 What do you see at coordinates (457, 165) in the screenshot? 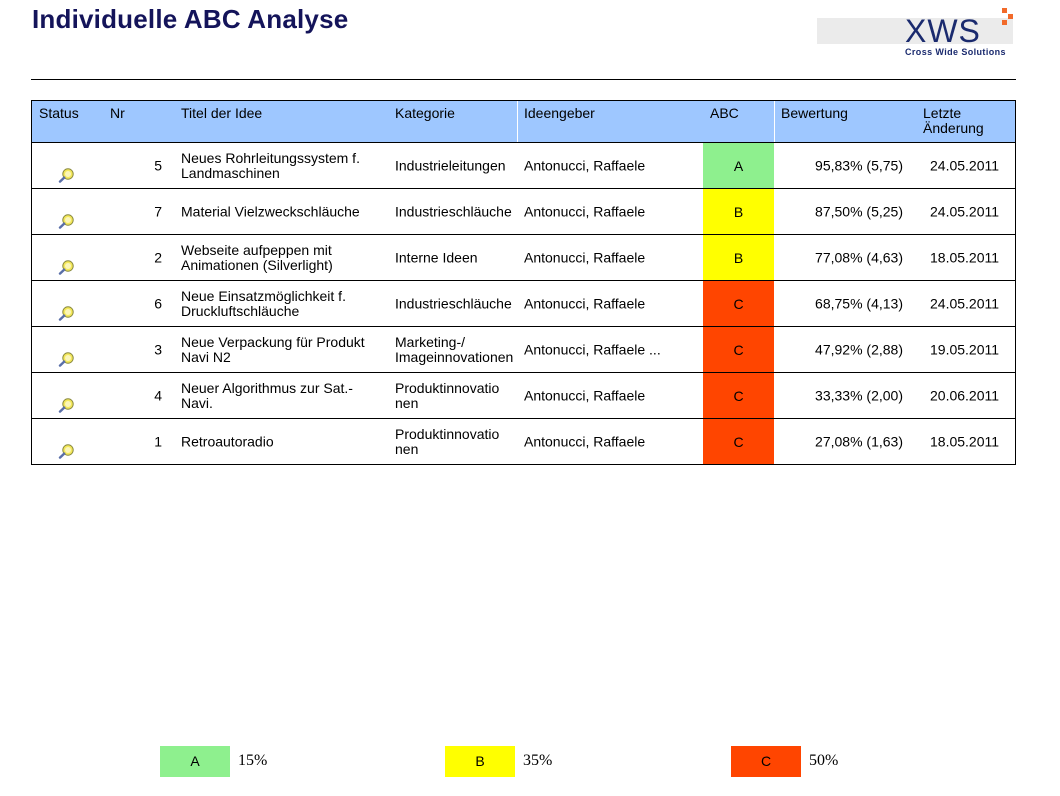
I see `row-category: Industrieleitungen` at bounding box center [457, 165].